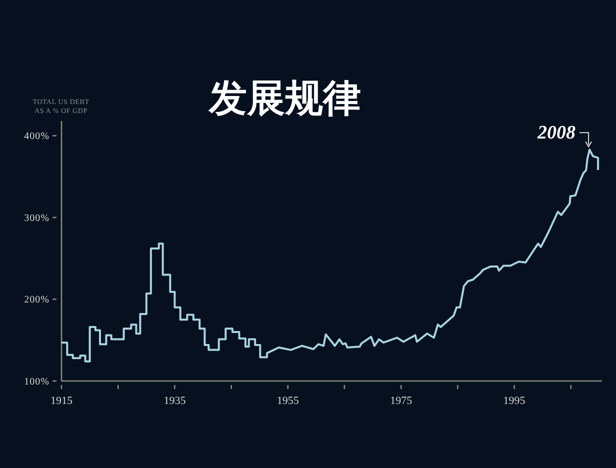  I want to click on x-tick-label: 1935, so click(175, 401).